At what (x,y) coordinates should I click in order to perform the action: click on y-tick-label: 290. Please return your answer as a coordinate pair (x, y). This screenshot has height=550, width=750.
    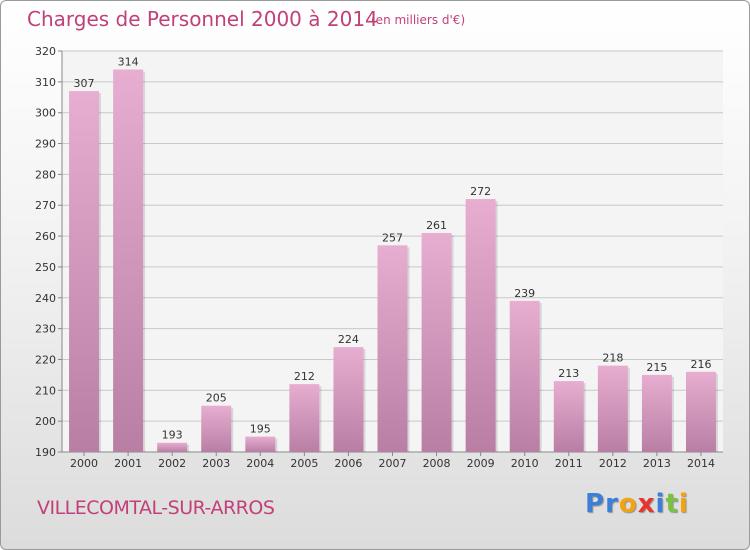
    Looking at the image, I should click on (45, 144).